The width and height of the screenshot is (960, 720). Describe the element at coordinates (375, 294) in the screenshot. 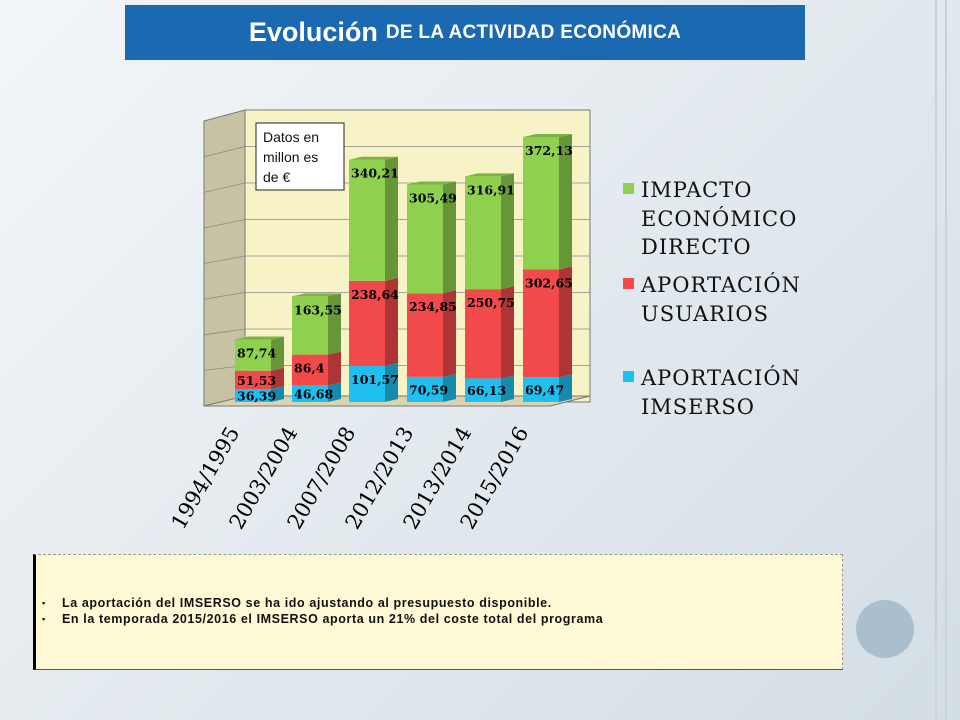

I see `data-label: 238,64` at that location.